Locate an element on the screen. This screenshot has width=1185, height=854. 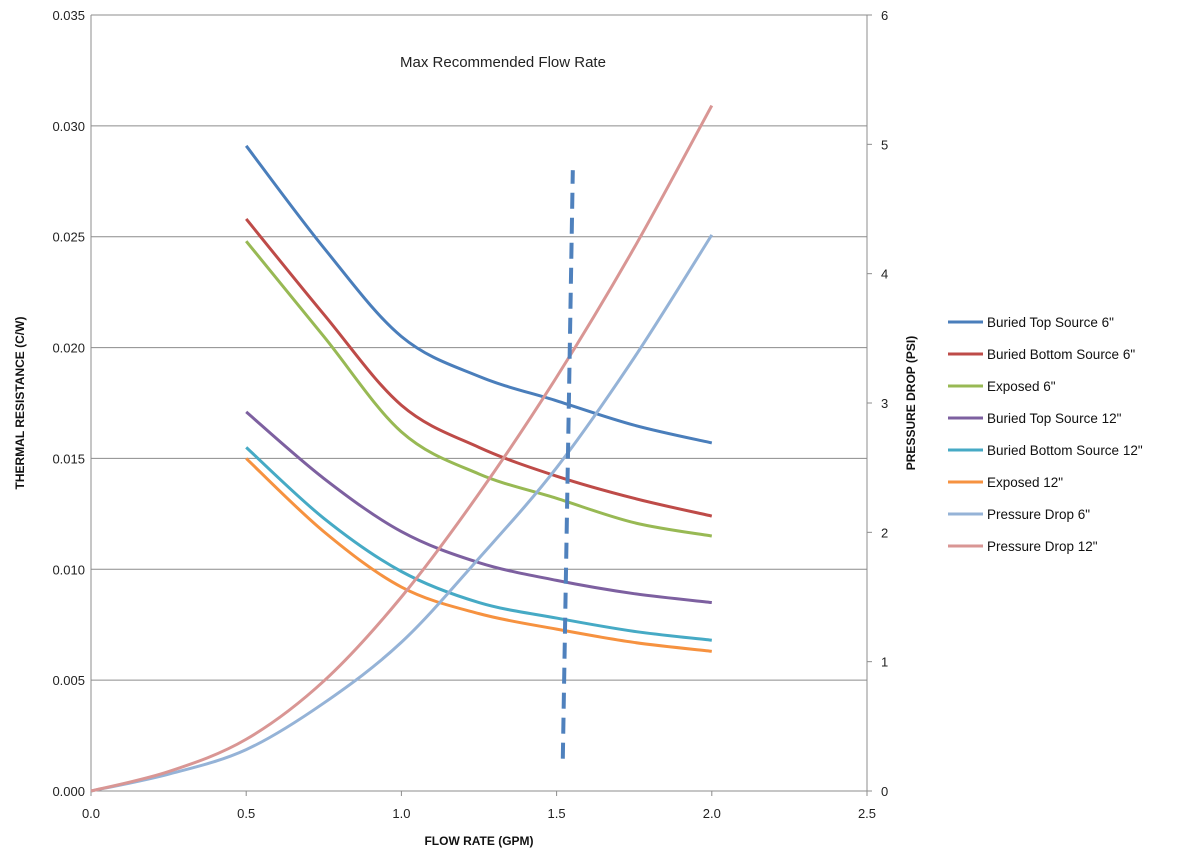
legend-label: Pressure Drop 6" is located at coordinates (1038, 514).